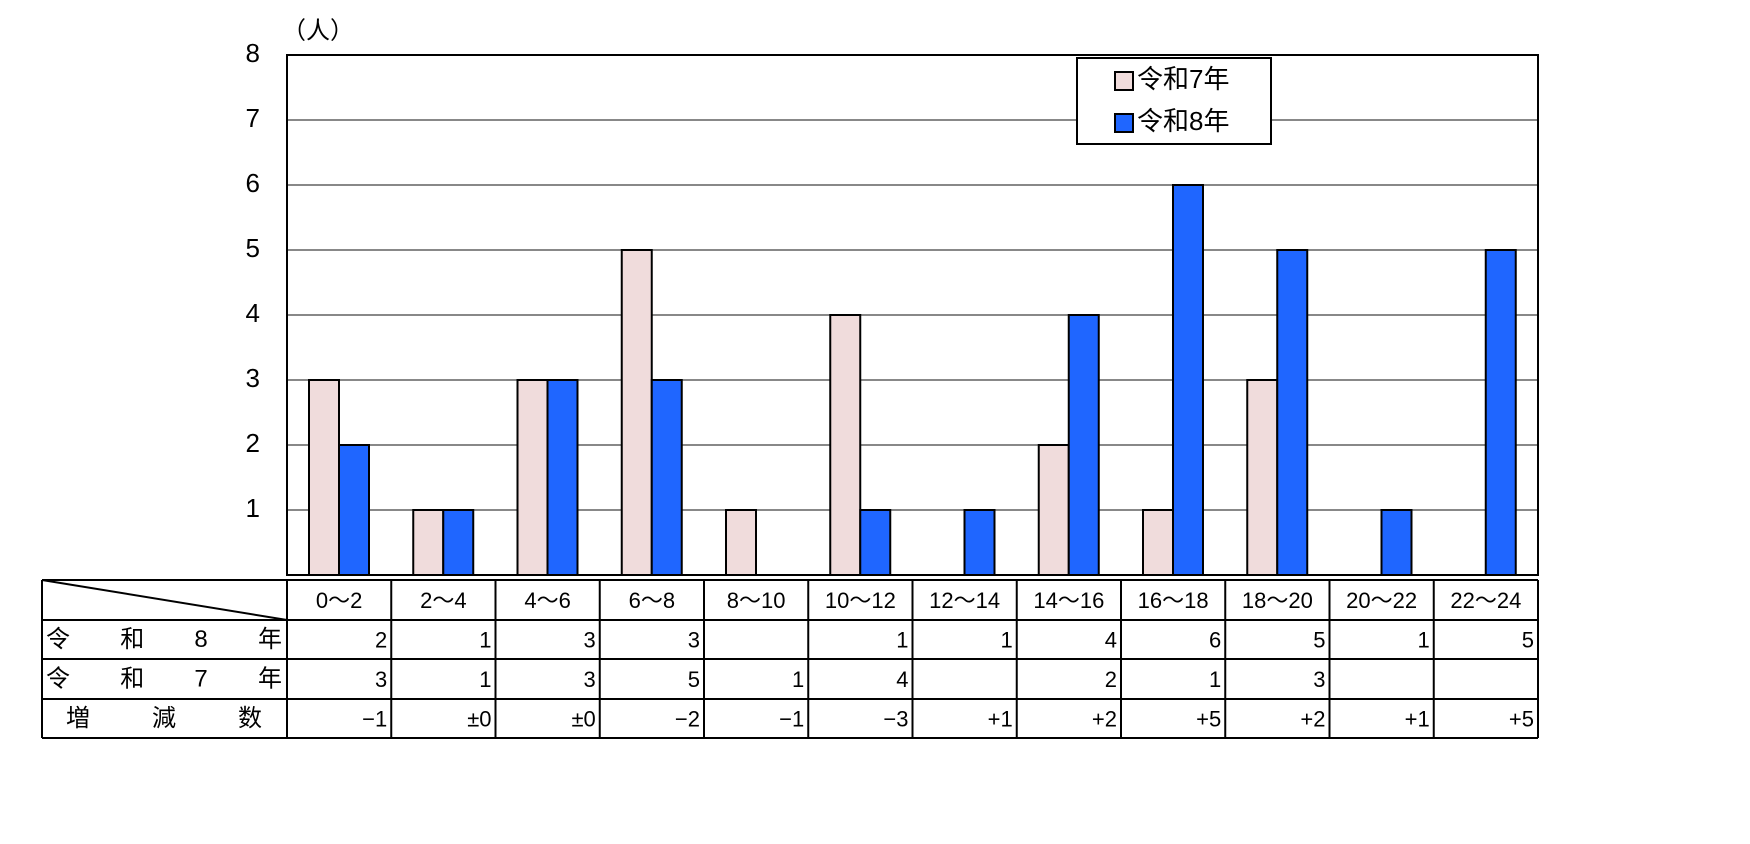 This screenshot has width=1750, height=844. What do you see at coordinates (964, 600) in the screenshot?
I see `x-tick-label: 12～14` at bounding box center [964, 600].